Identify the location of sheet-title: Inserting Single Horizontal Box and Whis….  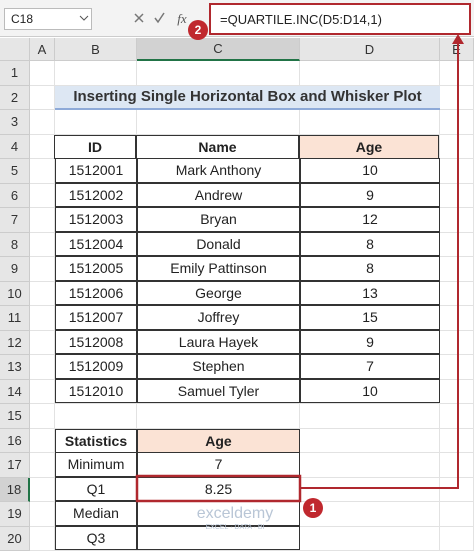
(247, 97).